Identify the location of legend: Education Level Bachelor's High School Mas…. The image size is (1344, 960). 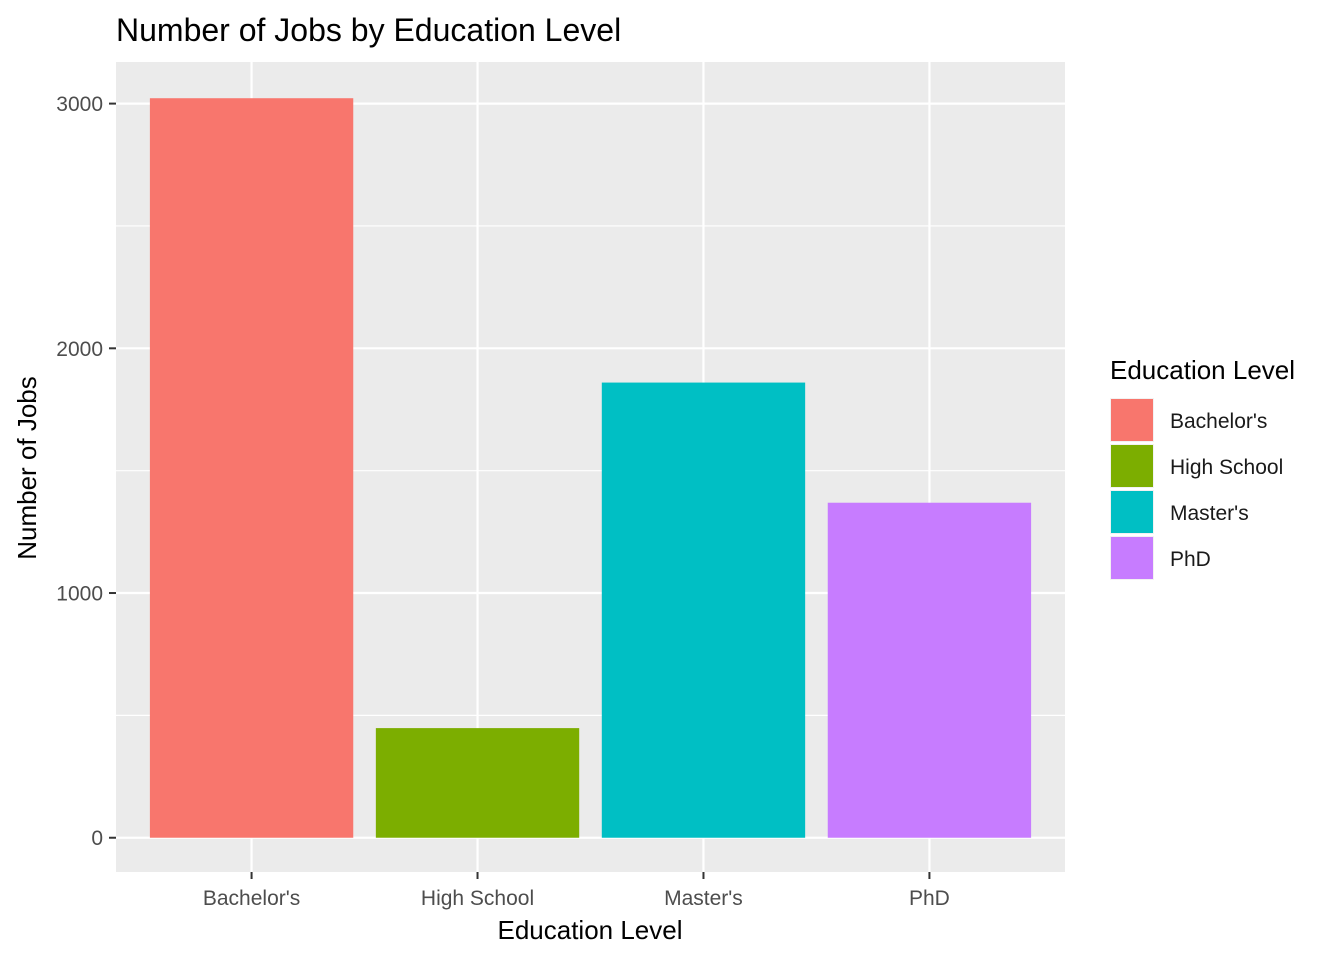
(1202, 467).